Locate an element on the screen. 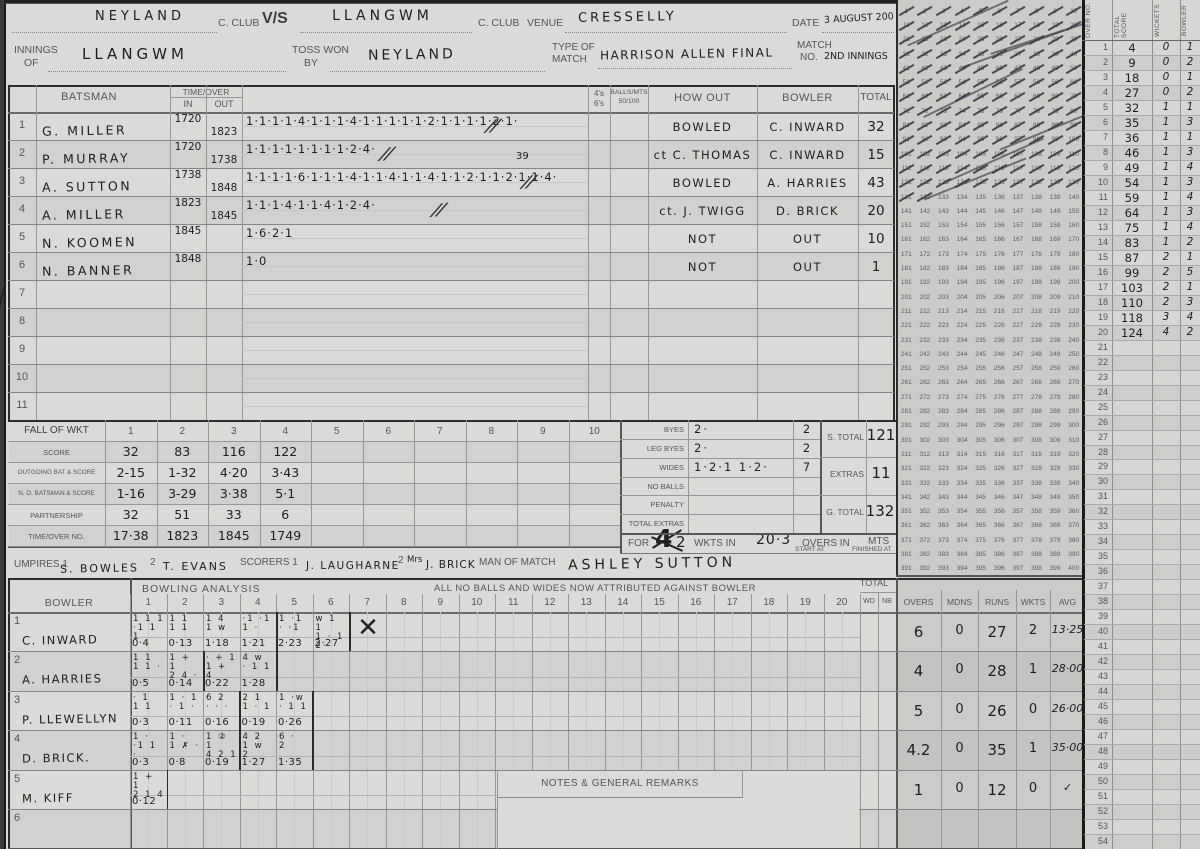 Image resolution: width=1200 pixels, height=849 pixels. score-grid-number: 150 is located at coordinates (1074, 211).